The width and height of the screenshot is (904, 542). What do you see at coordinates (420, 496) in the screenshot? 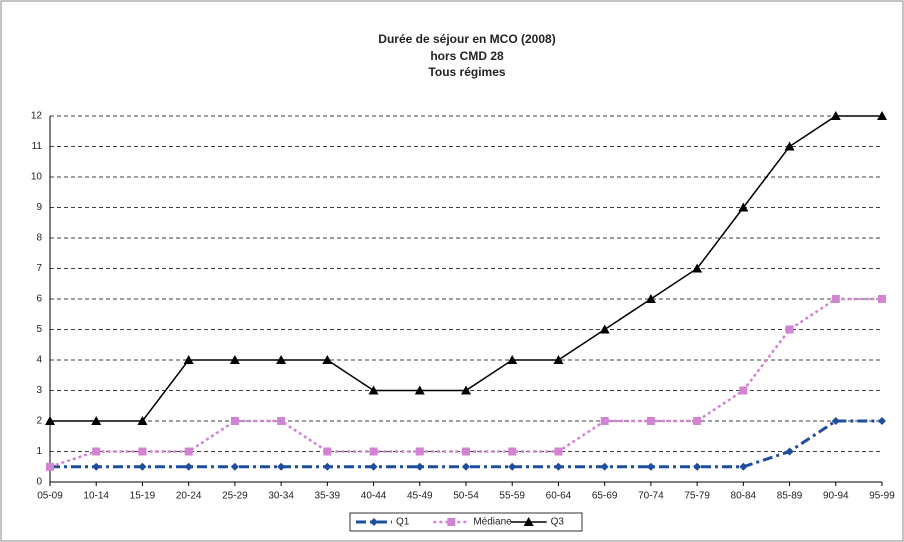
I see `x-tick-label: 45-49` at bounding box center [420, 496].